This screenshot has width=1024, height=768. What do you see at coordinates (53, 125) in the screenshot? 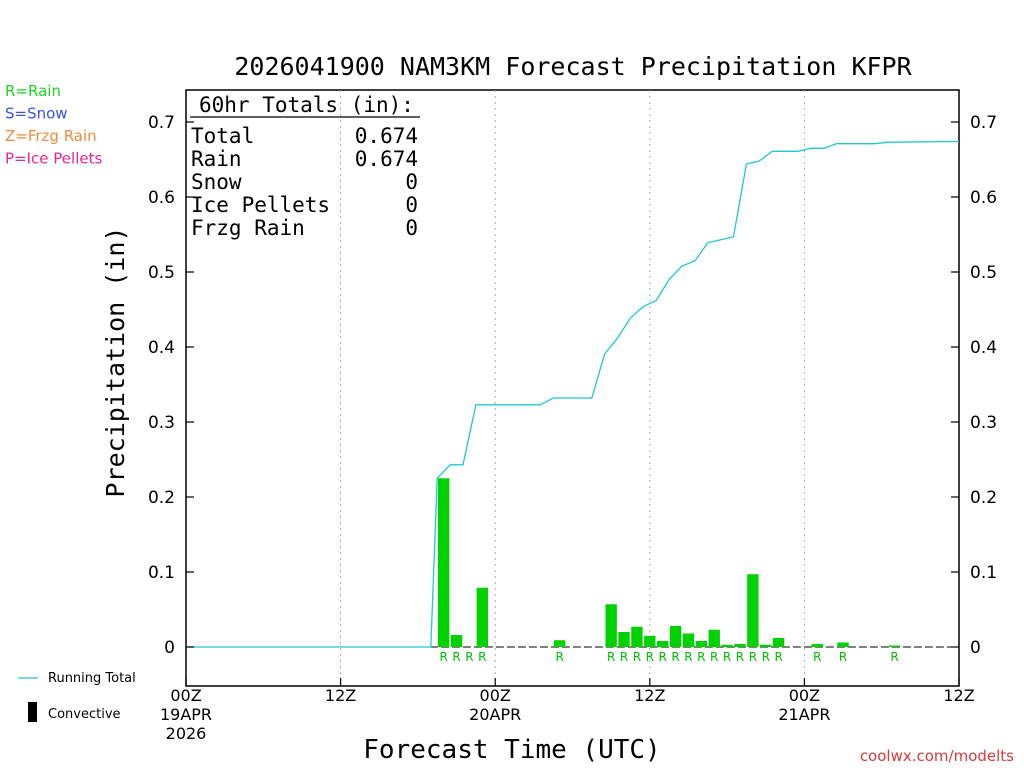
I see `ptype-legend: R=Rain S=Snow Z=Frzg Rain P=Ice Pellets` at bounding box center [53, 125].